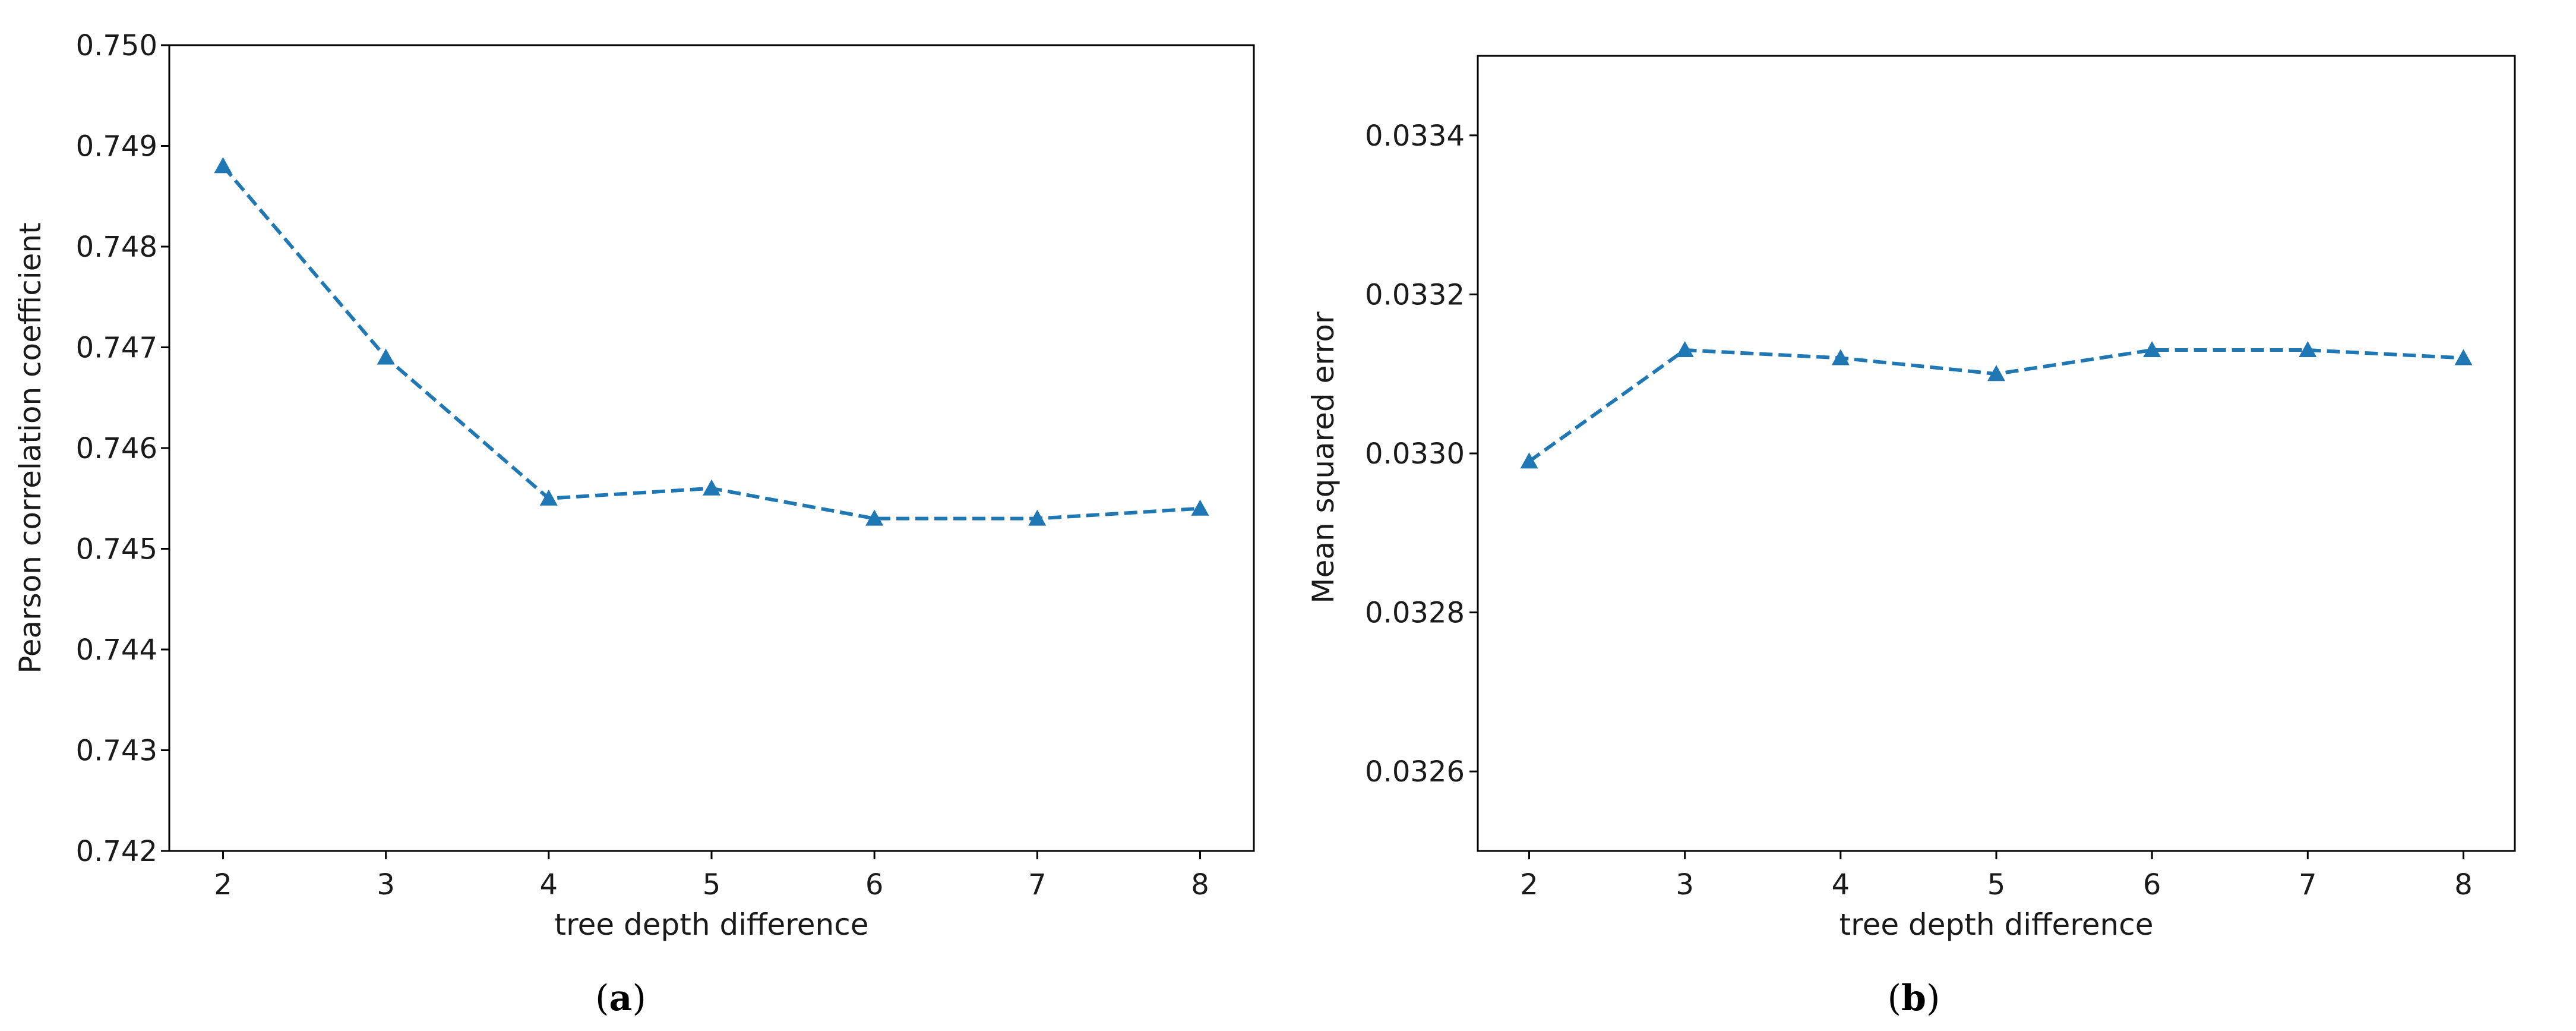 The width and height of the screenshot is (2576, 1031). I want to click on y-tick-label: 0.749, so click(116, 146).